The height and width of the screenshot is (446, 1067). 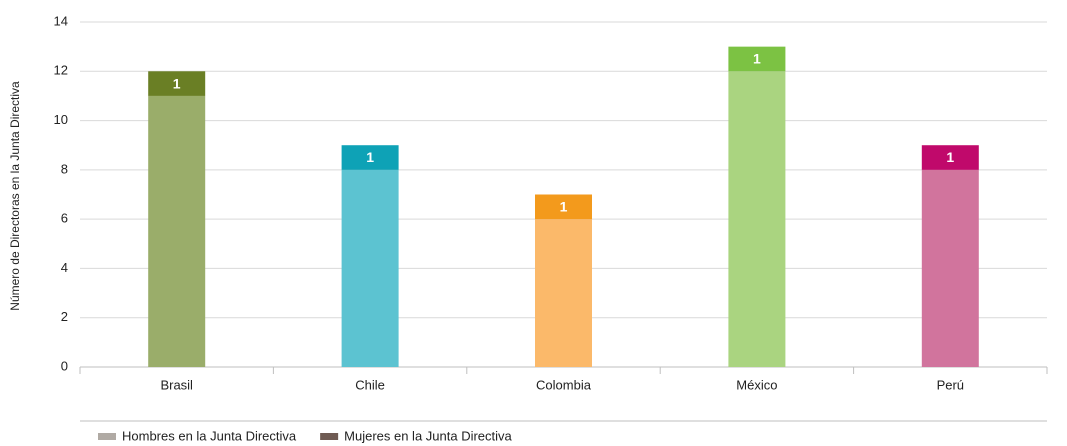 What do you see at coordinates (564, 384) in the screenshot?
I see `x-tick-label: Colombia` at bounding box center [564, 384].